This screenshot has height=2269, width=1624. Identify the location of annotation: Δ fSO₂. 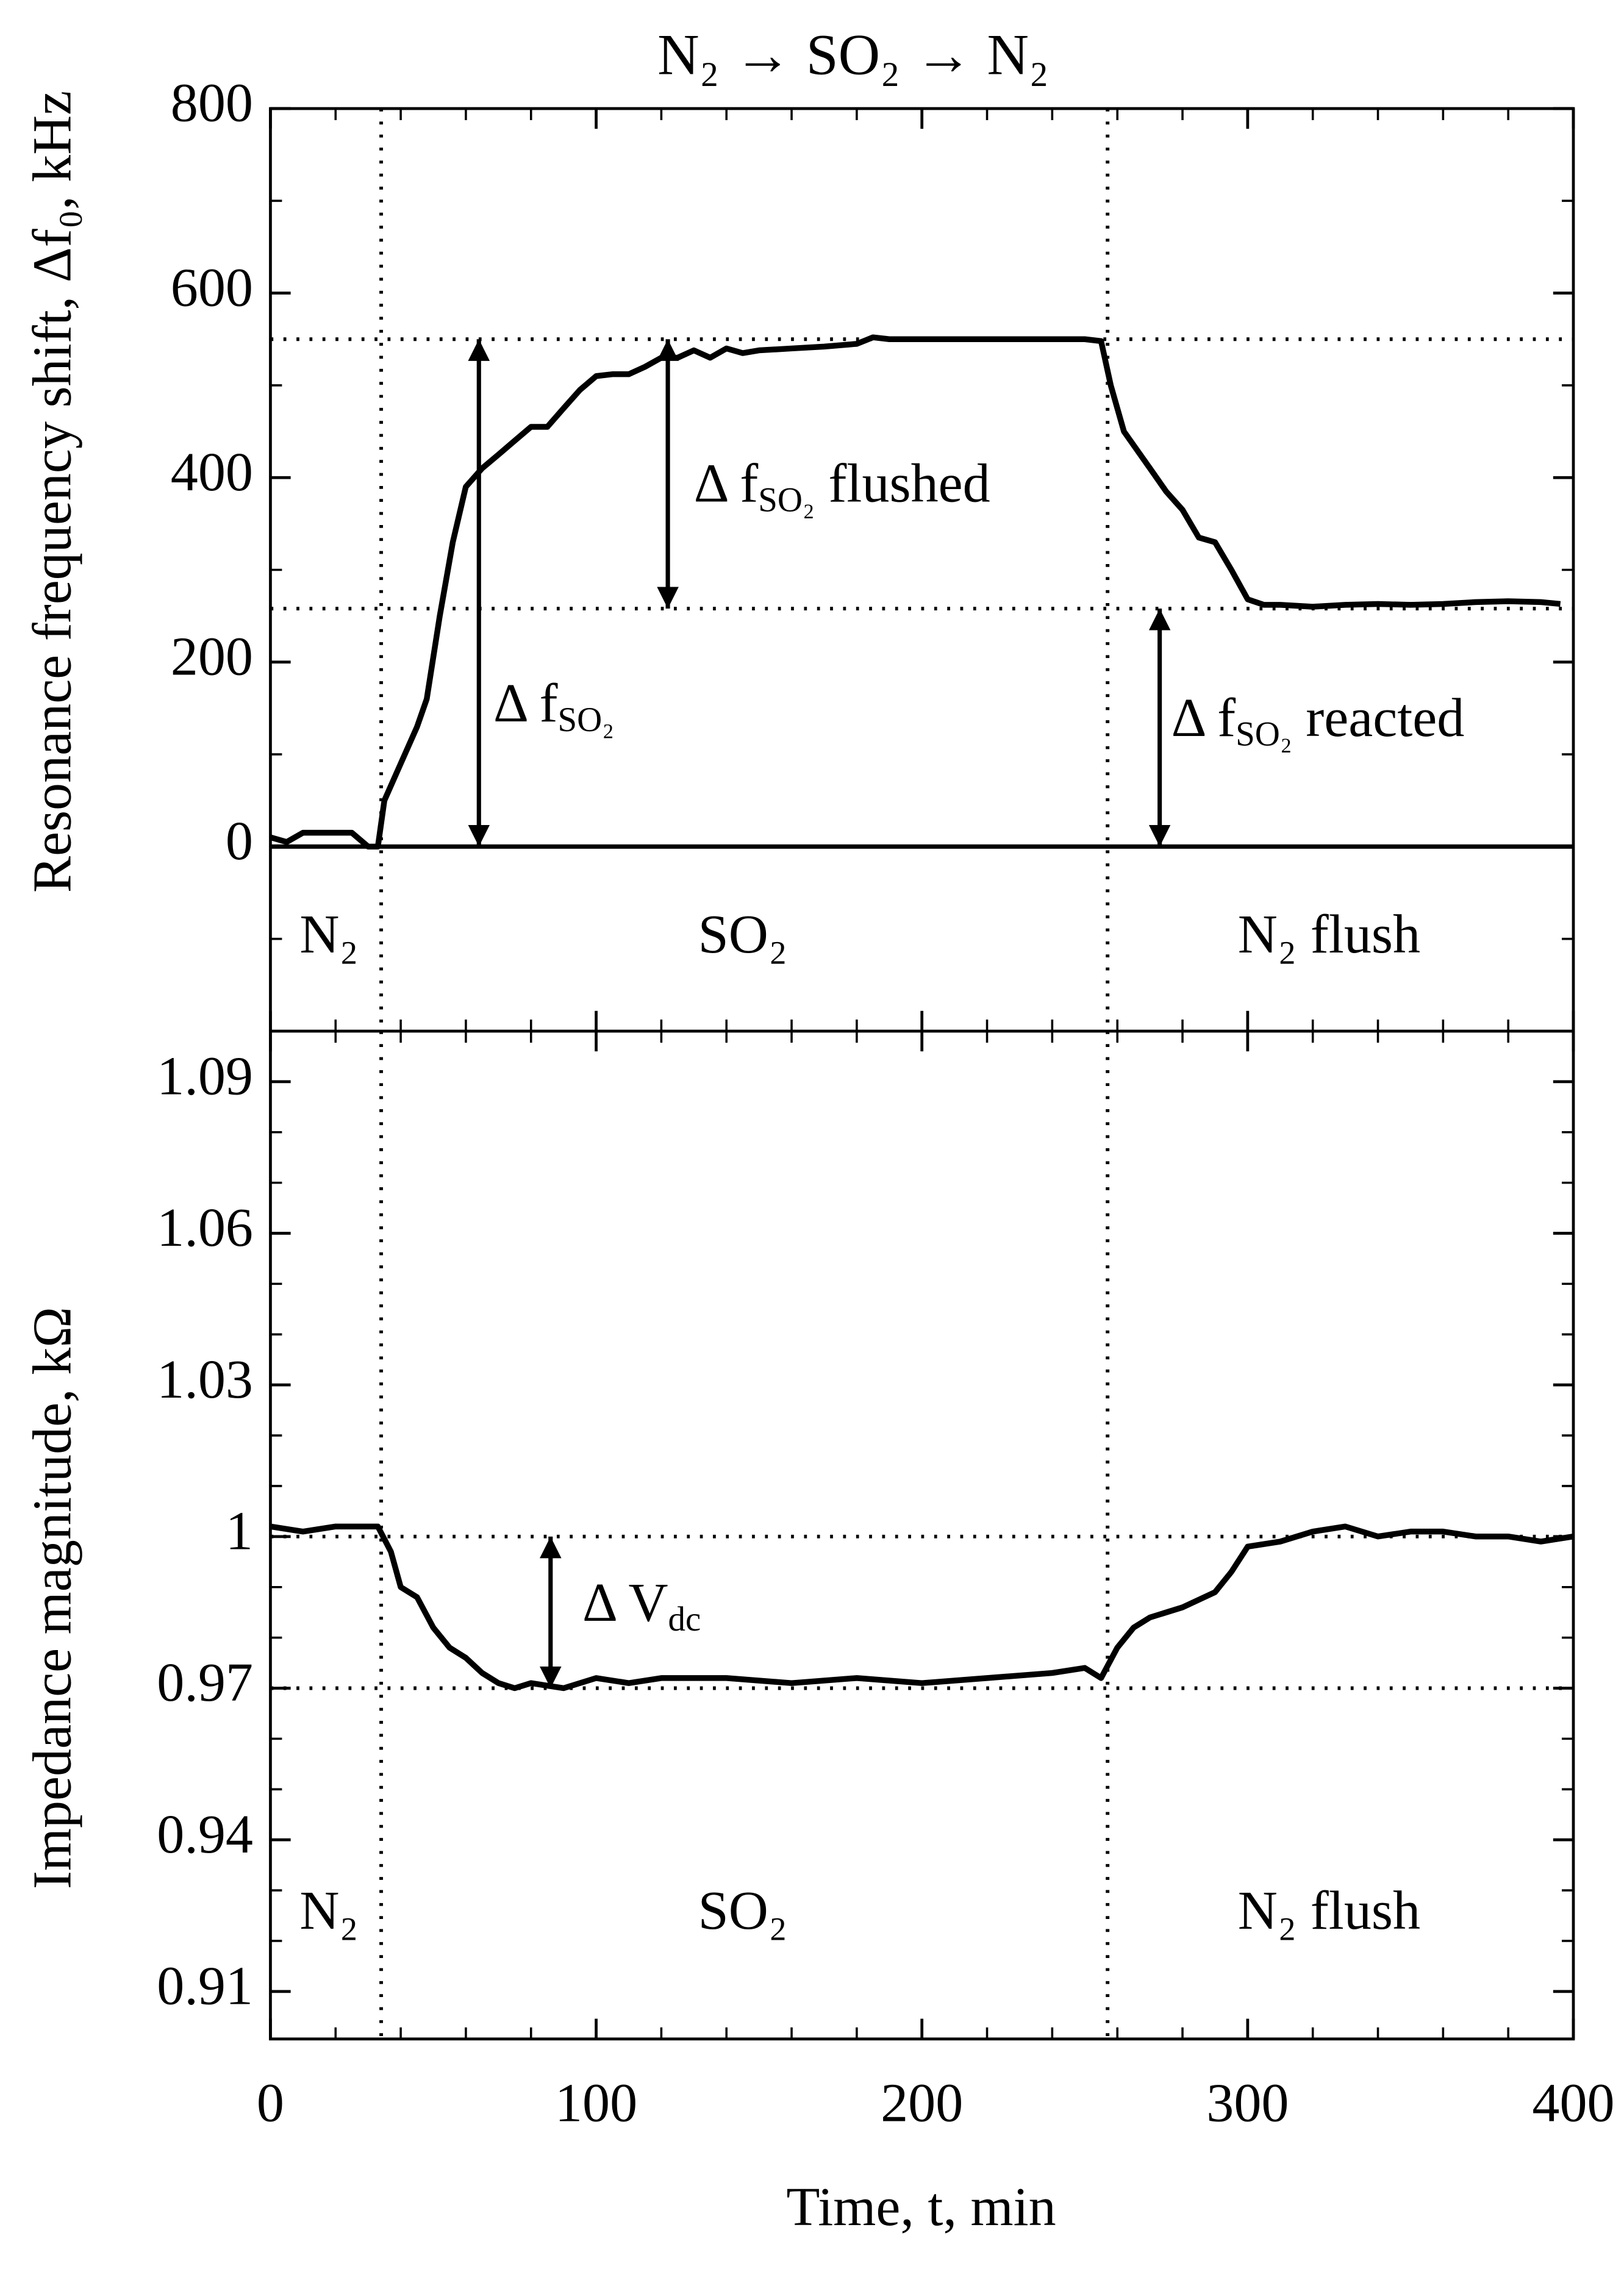
(553, 706).